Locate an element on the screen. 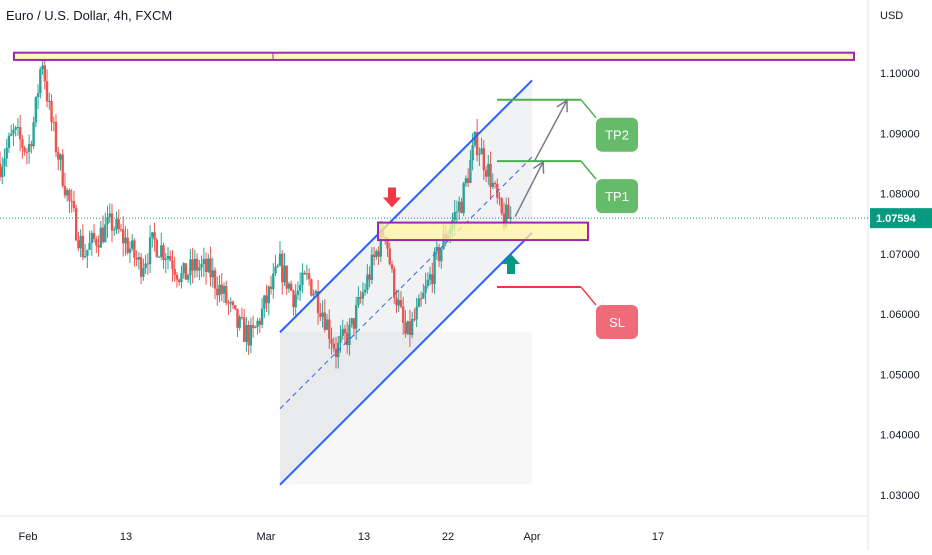 This screenshot has height=555, width=932. y-tick-label: 1.08000 is located at coordinates (900, 195).